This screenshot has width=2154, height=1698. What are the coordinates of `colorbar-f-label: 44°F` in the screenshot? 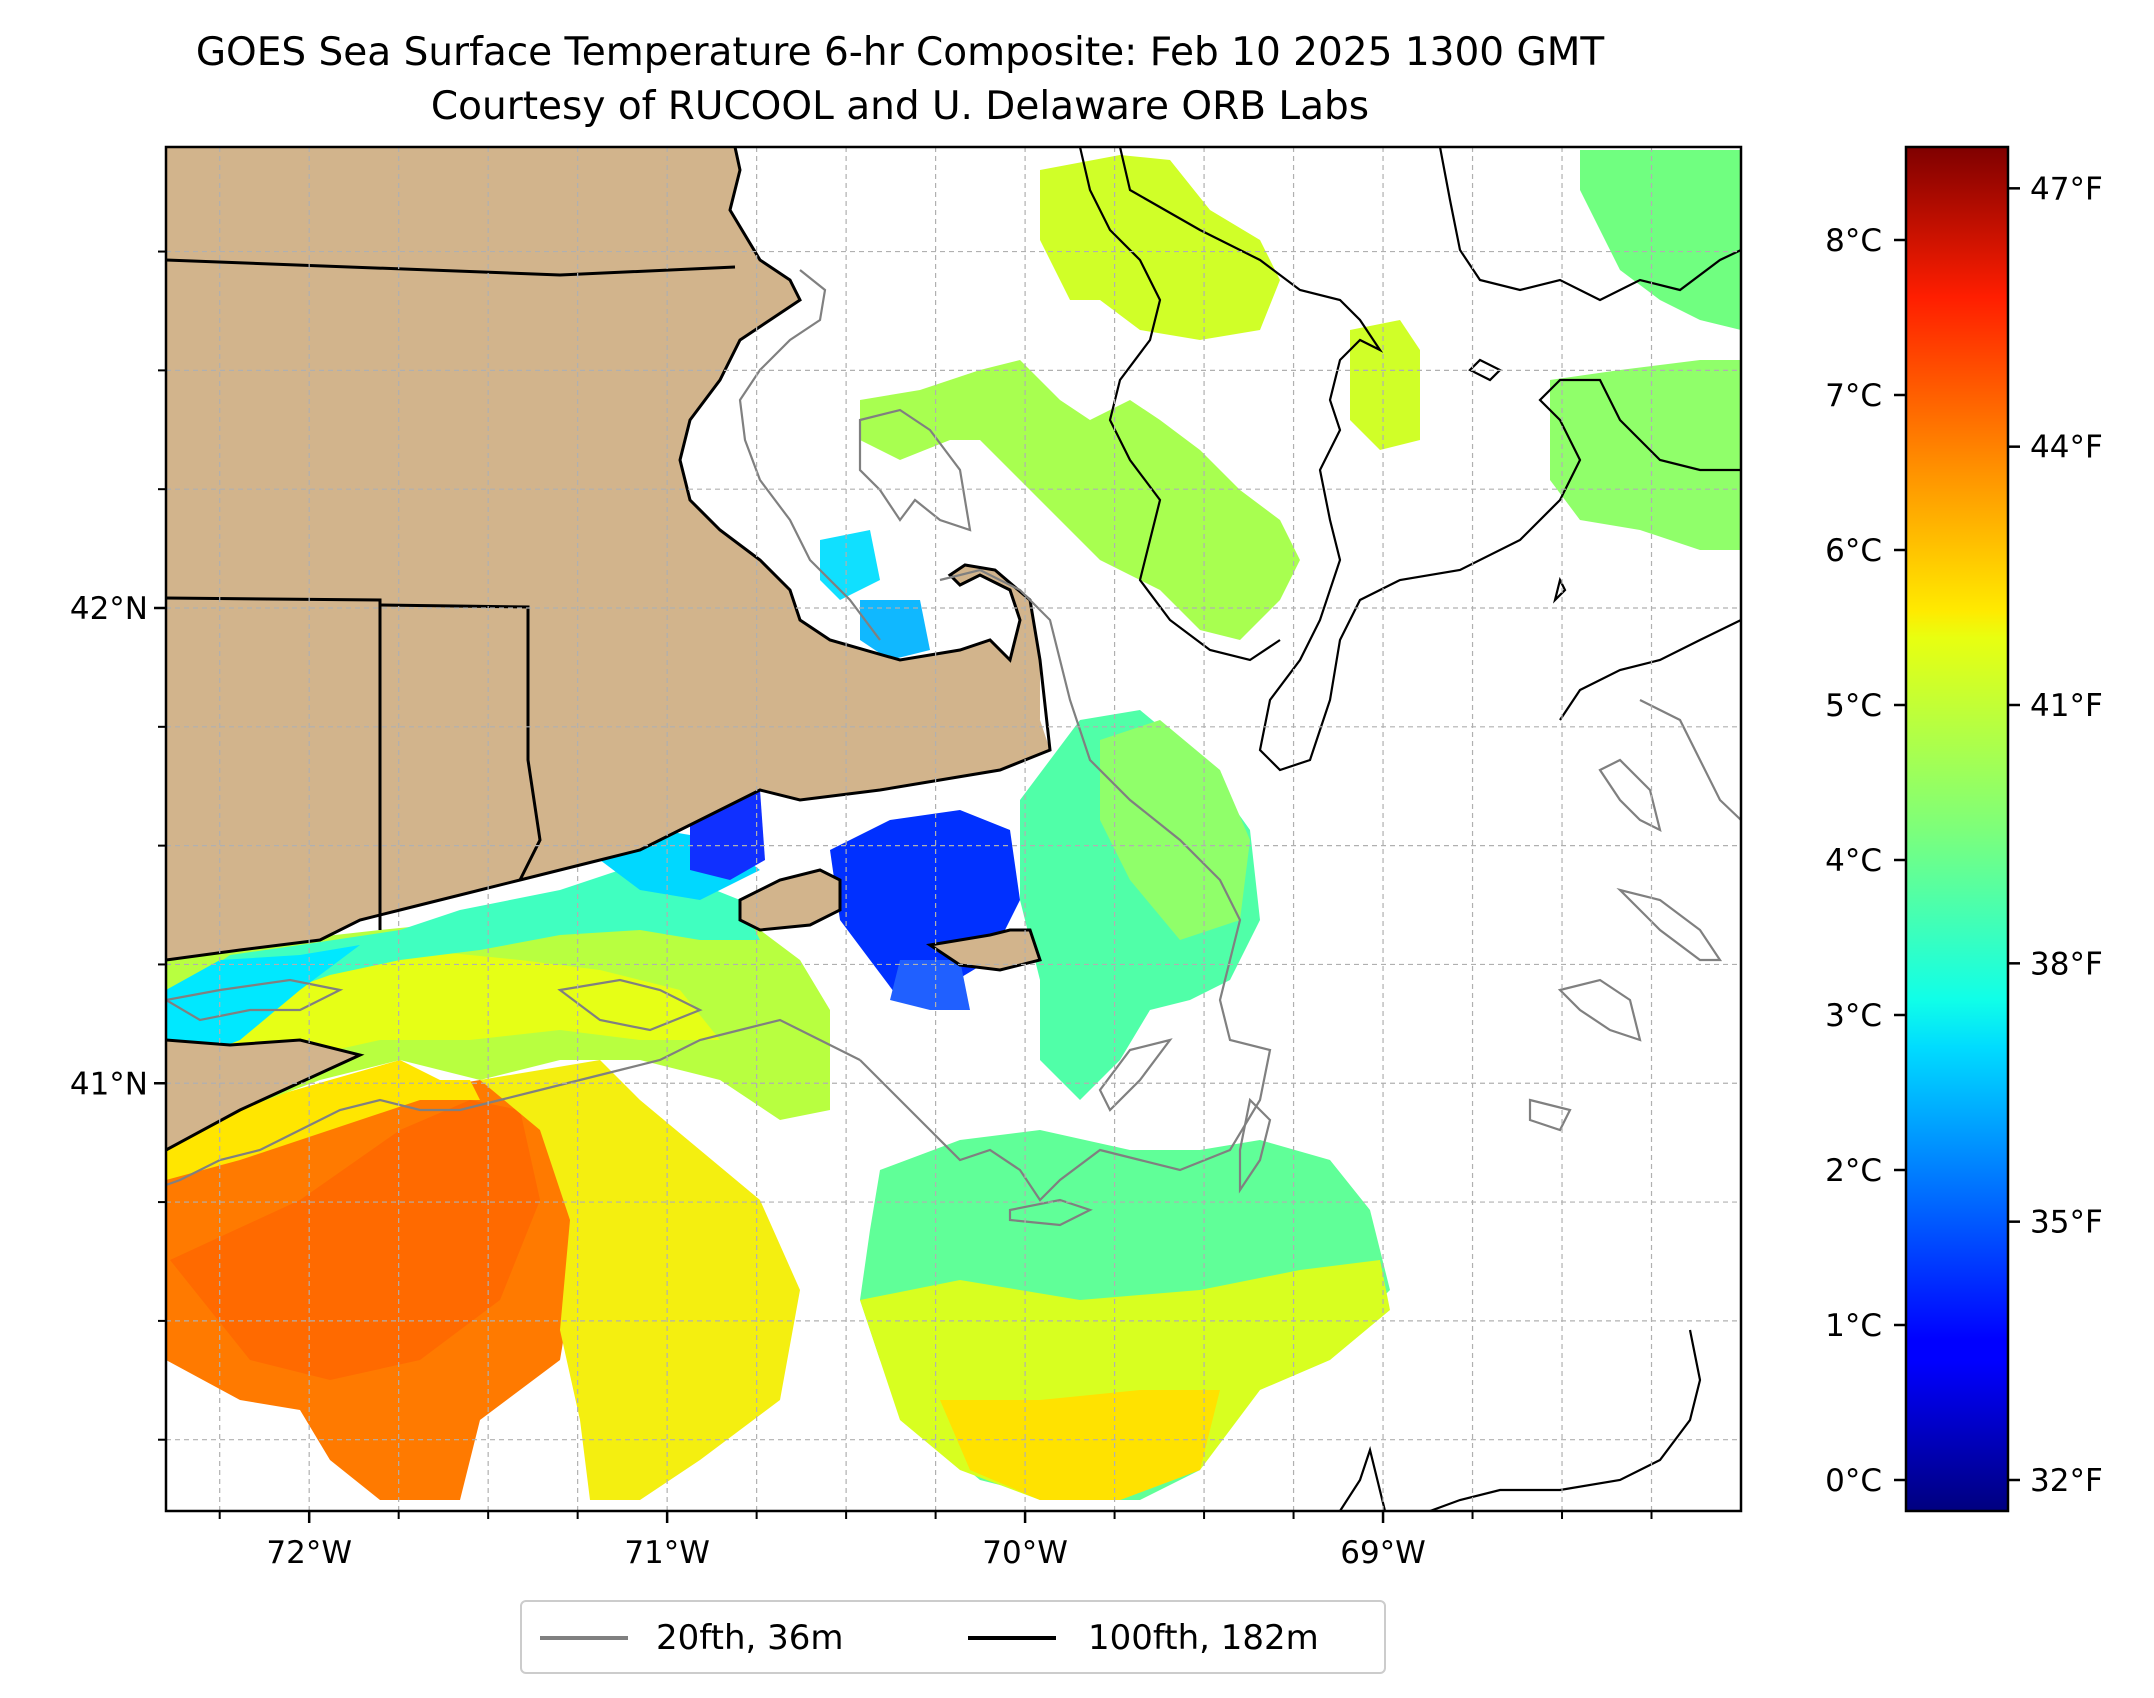 It's located at (2066, 448).